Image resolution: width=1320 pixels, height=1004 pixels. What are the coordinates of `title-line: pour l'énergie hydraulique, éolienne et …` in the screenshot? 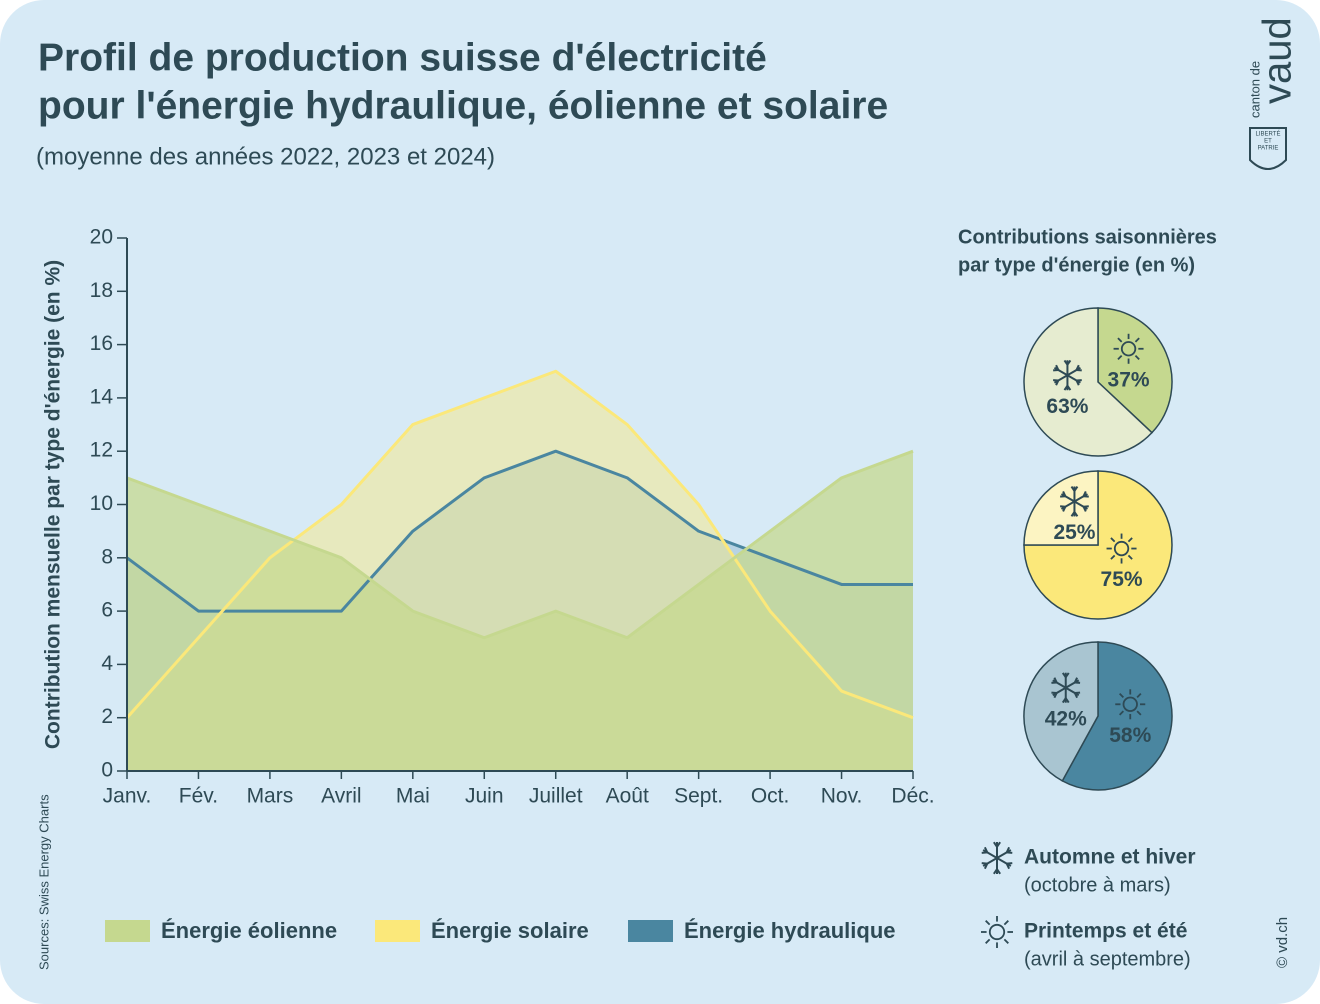 It's located at (463, 105).